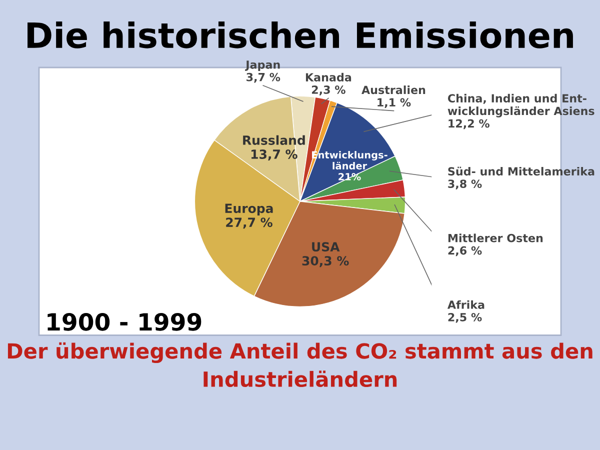 The height and width of the screenshot is (450, 600). I want to click on data-label: 2,3 %, so click(329, 91).